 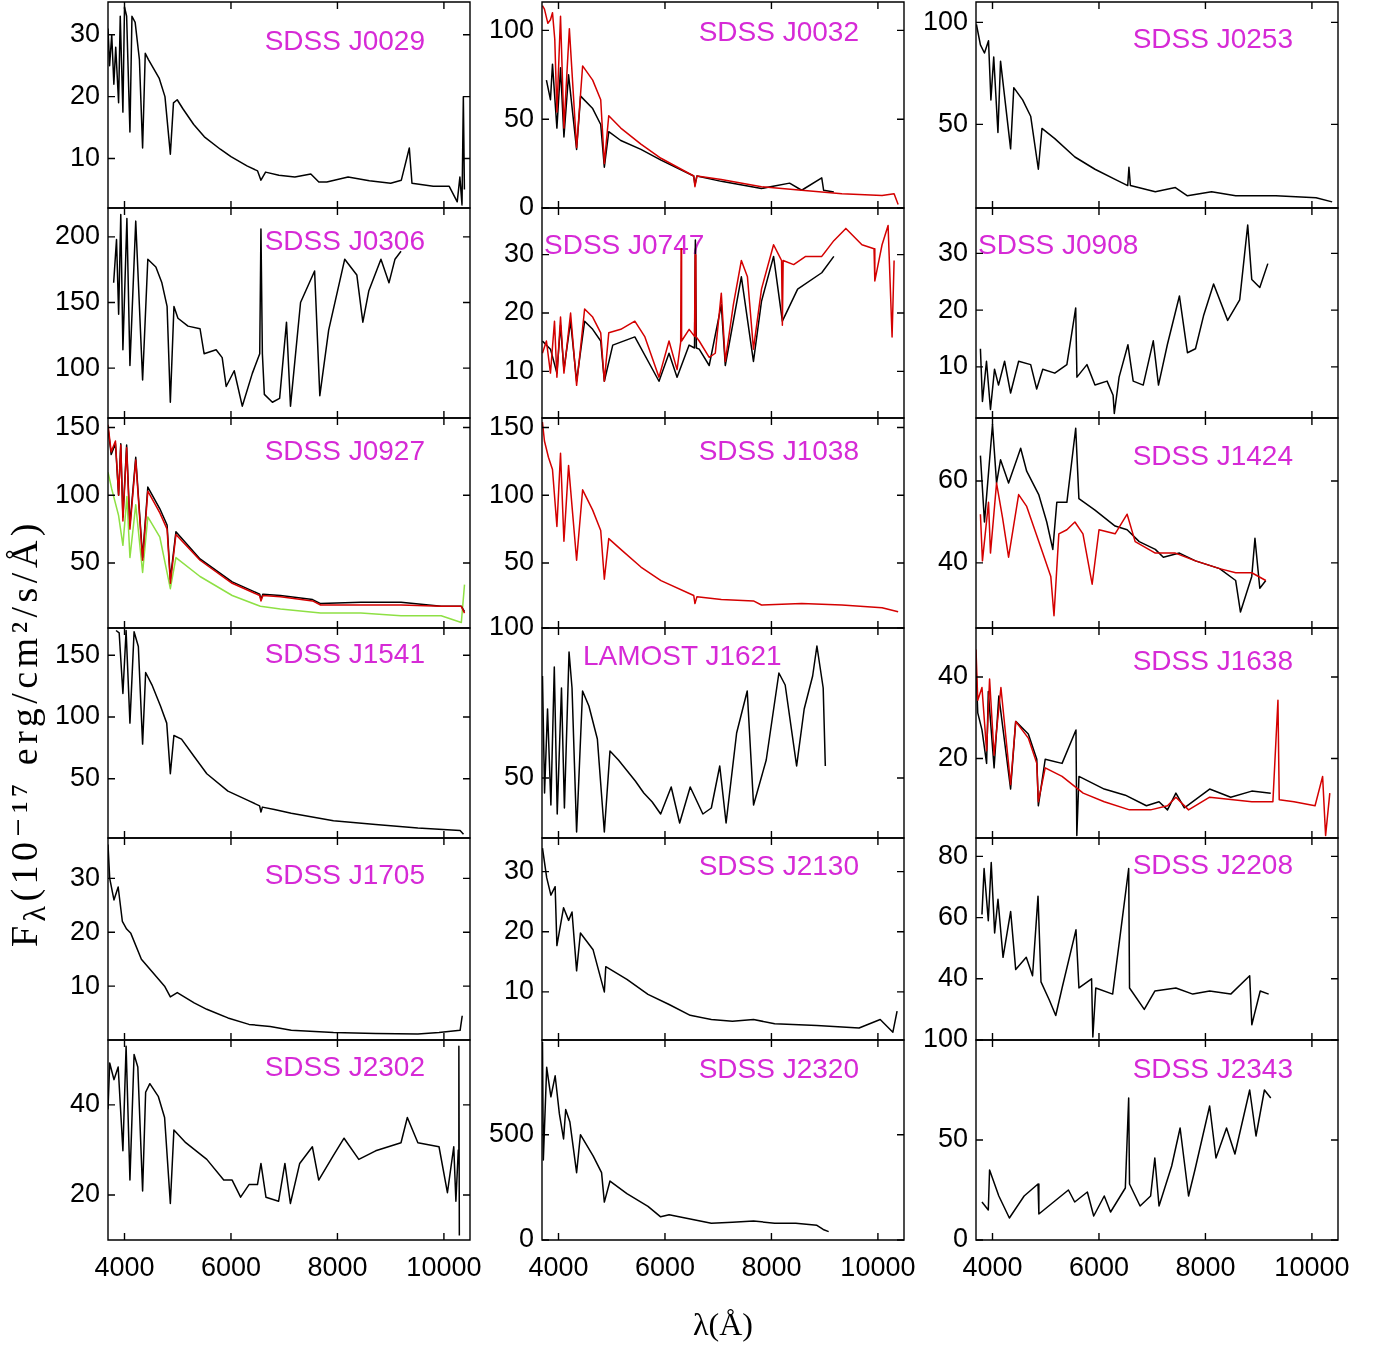 What do you see at coordinates (344, 1066) in the screenshot?
I see `chart-title: SDSS J2302` at bounding box center [344, 1066].